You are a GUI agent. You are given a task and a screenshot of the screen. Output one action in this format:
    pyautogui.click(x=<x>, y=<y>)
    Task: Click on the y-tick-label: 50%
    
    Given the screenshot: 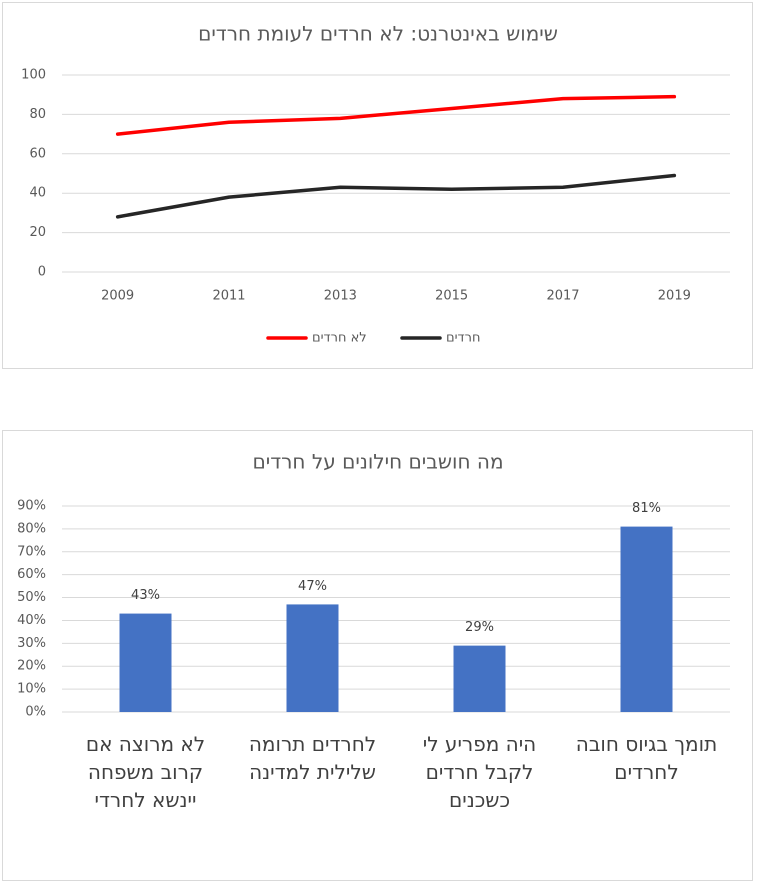 What is the action you would take?
    pyautogui.click(x=31, y=597)
    